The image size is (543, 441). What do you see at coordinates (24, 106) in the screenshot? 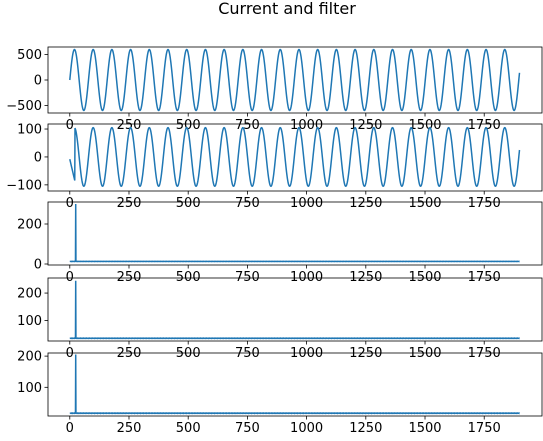
I see `y-tick-label: −500` at bounding box center [24, 106].